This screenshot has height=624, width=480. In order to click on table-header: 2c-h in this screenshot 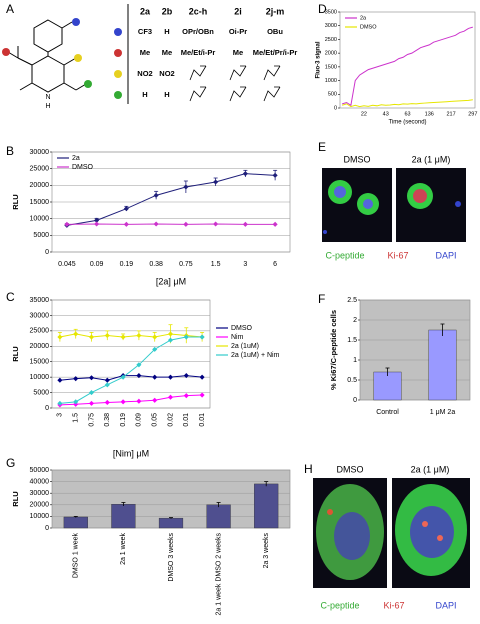, I will do `click(198, 11)`.